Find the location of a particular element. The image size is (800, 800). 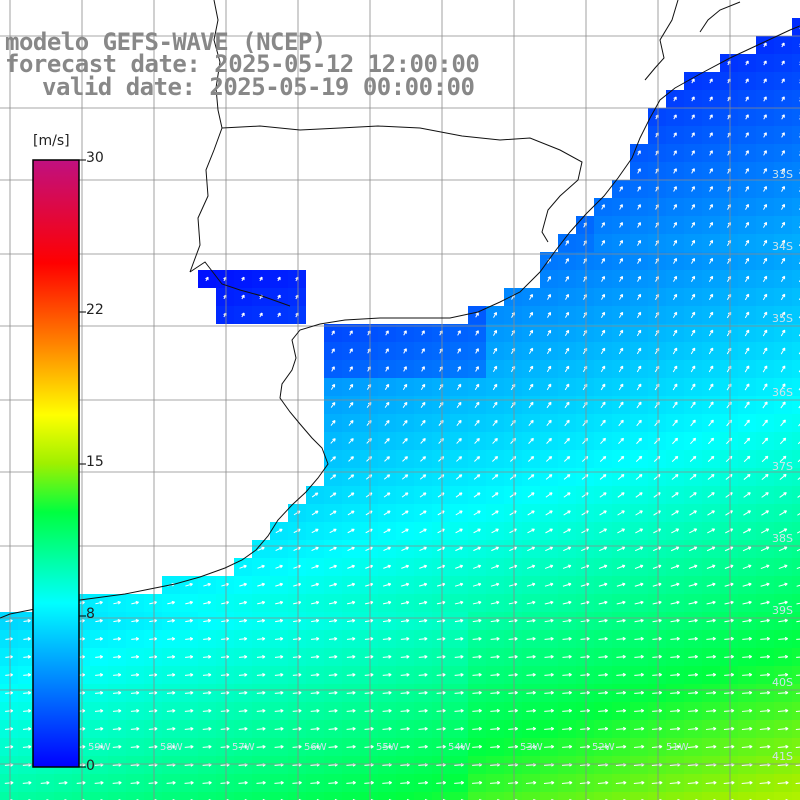

colorbar-ramp is located at coordinates (56, 463).